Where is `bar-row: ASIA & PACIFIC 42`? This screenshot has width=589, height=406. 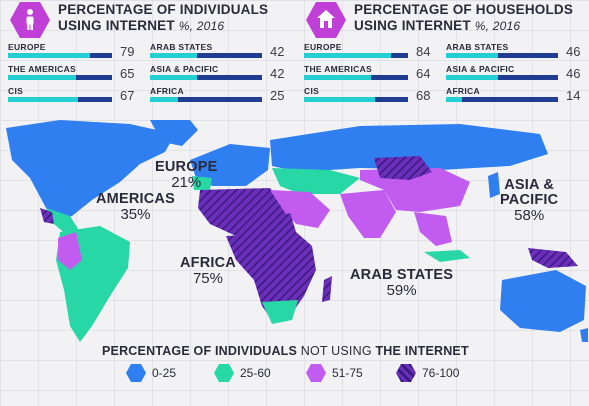
bar-row: ASIA & PACIFIC 42 is located at coordinates (225, 75).